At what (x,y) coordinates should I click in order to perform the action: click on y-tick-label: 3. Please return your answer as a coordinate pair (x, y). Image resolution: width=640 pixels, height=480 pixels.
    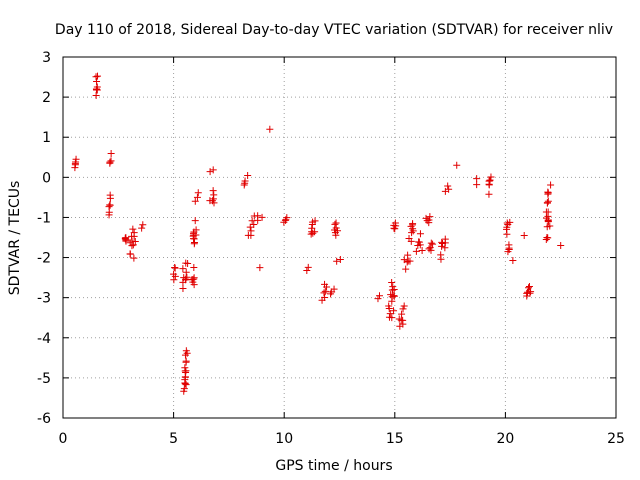
    Looking at the image, I should click on (46, 58).